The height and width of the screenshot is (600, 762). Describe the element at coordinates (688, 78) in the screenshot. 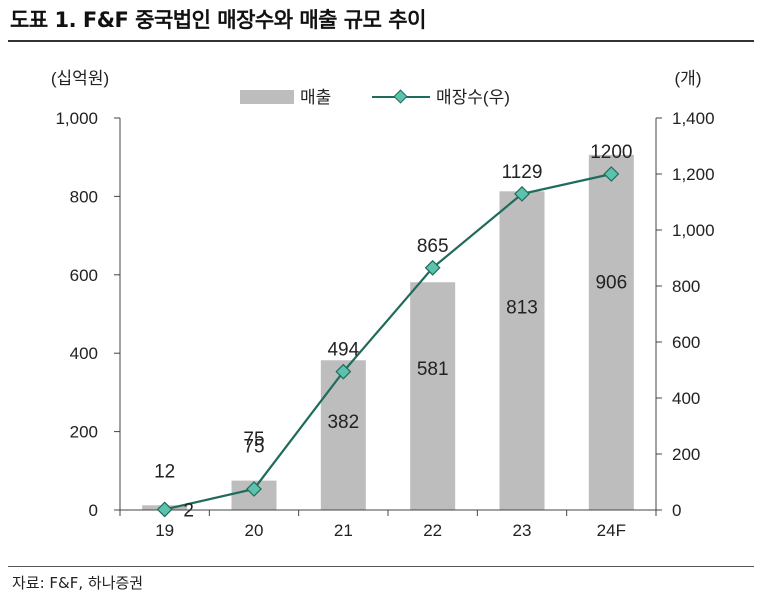

I see `right-axis-label: (개)` at that location.